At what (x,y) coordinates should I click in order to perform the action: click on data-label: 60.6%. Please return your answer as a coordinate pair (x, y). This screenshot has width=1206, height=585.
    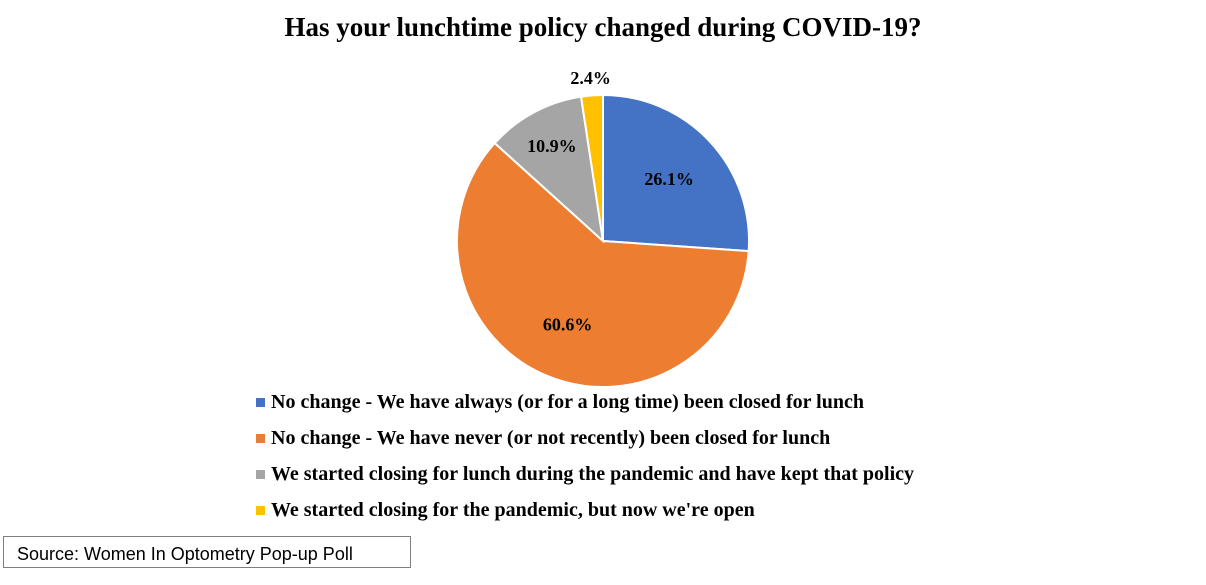
    Looking at the image, I should click on (568, 324).